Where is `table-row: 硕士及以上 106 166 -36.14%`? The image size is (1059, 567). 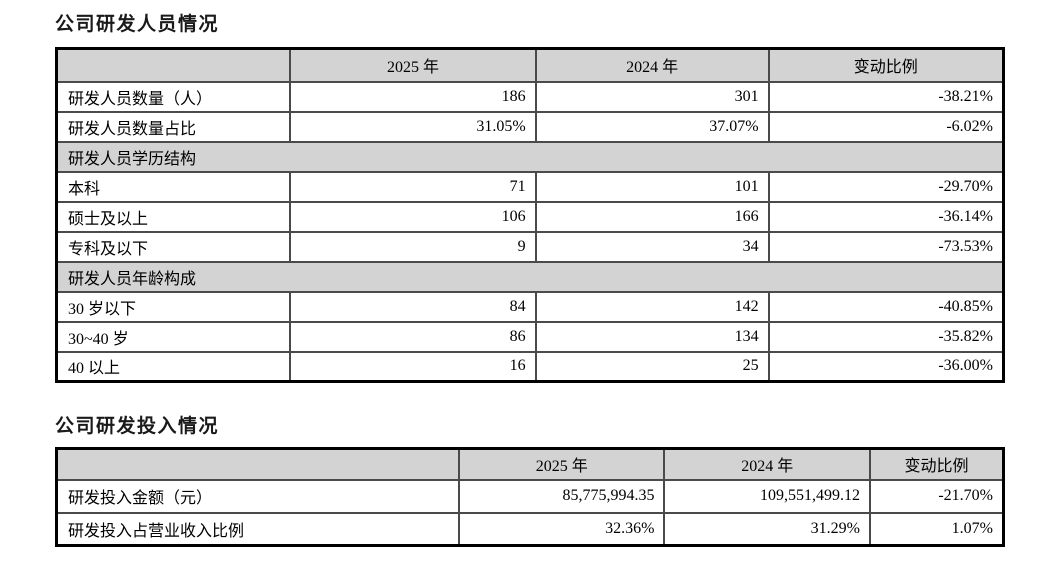 table-row: 硕士及以上 106 166 -36.14% is located at coordinates (530, 216).